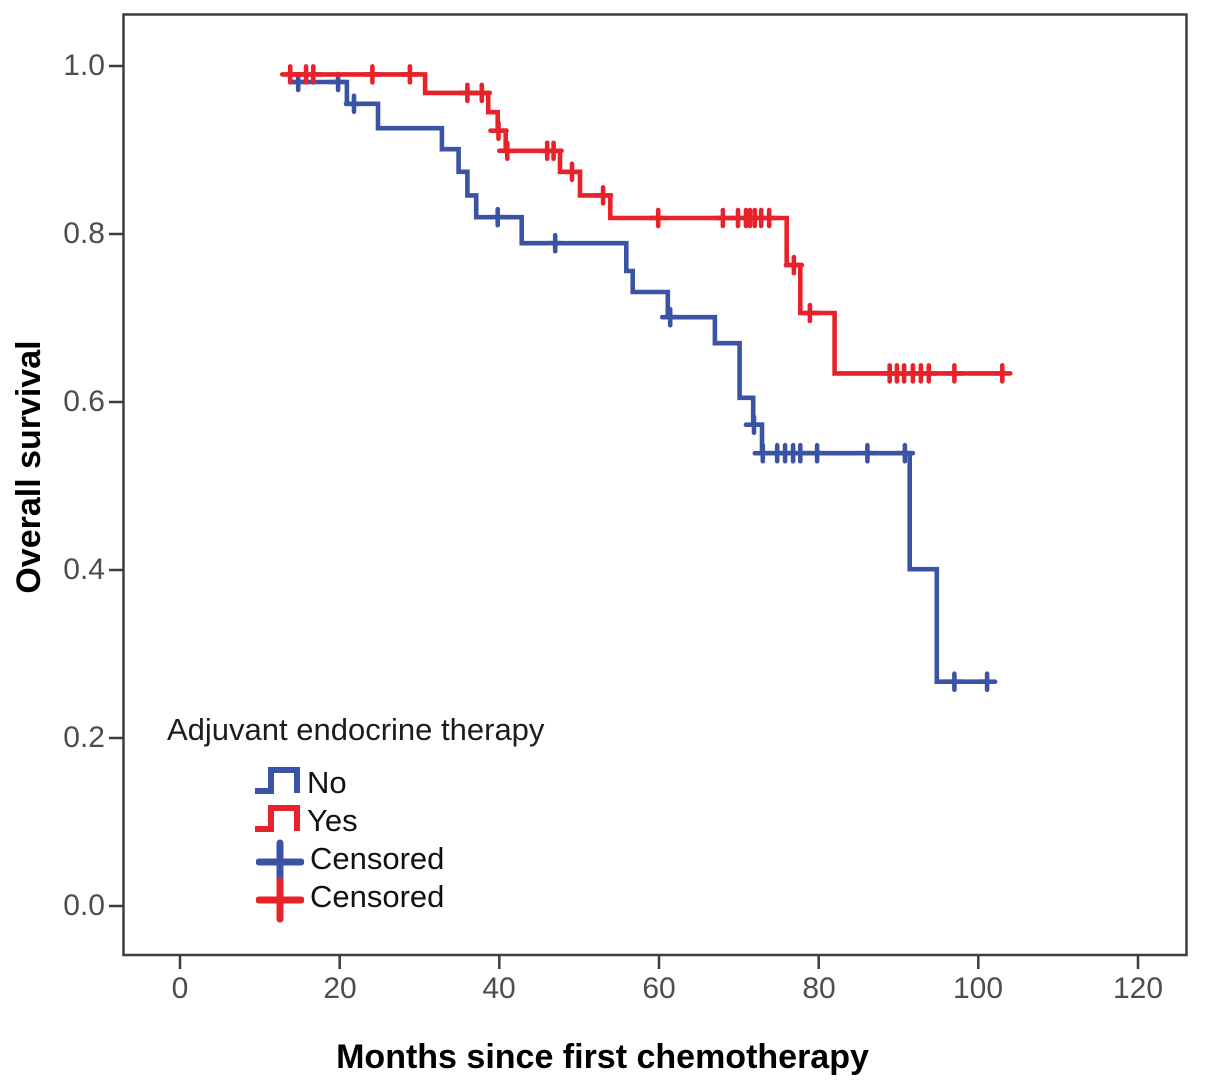  Describe the element at coordinates (29, 467) in the screenshot. I see `y-axis-title: Overall survival` at that location.